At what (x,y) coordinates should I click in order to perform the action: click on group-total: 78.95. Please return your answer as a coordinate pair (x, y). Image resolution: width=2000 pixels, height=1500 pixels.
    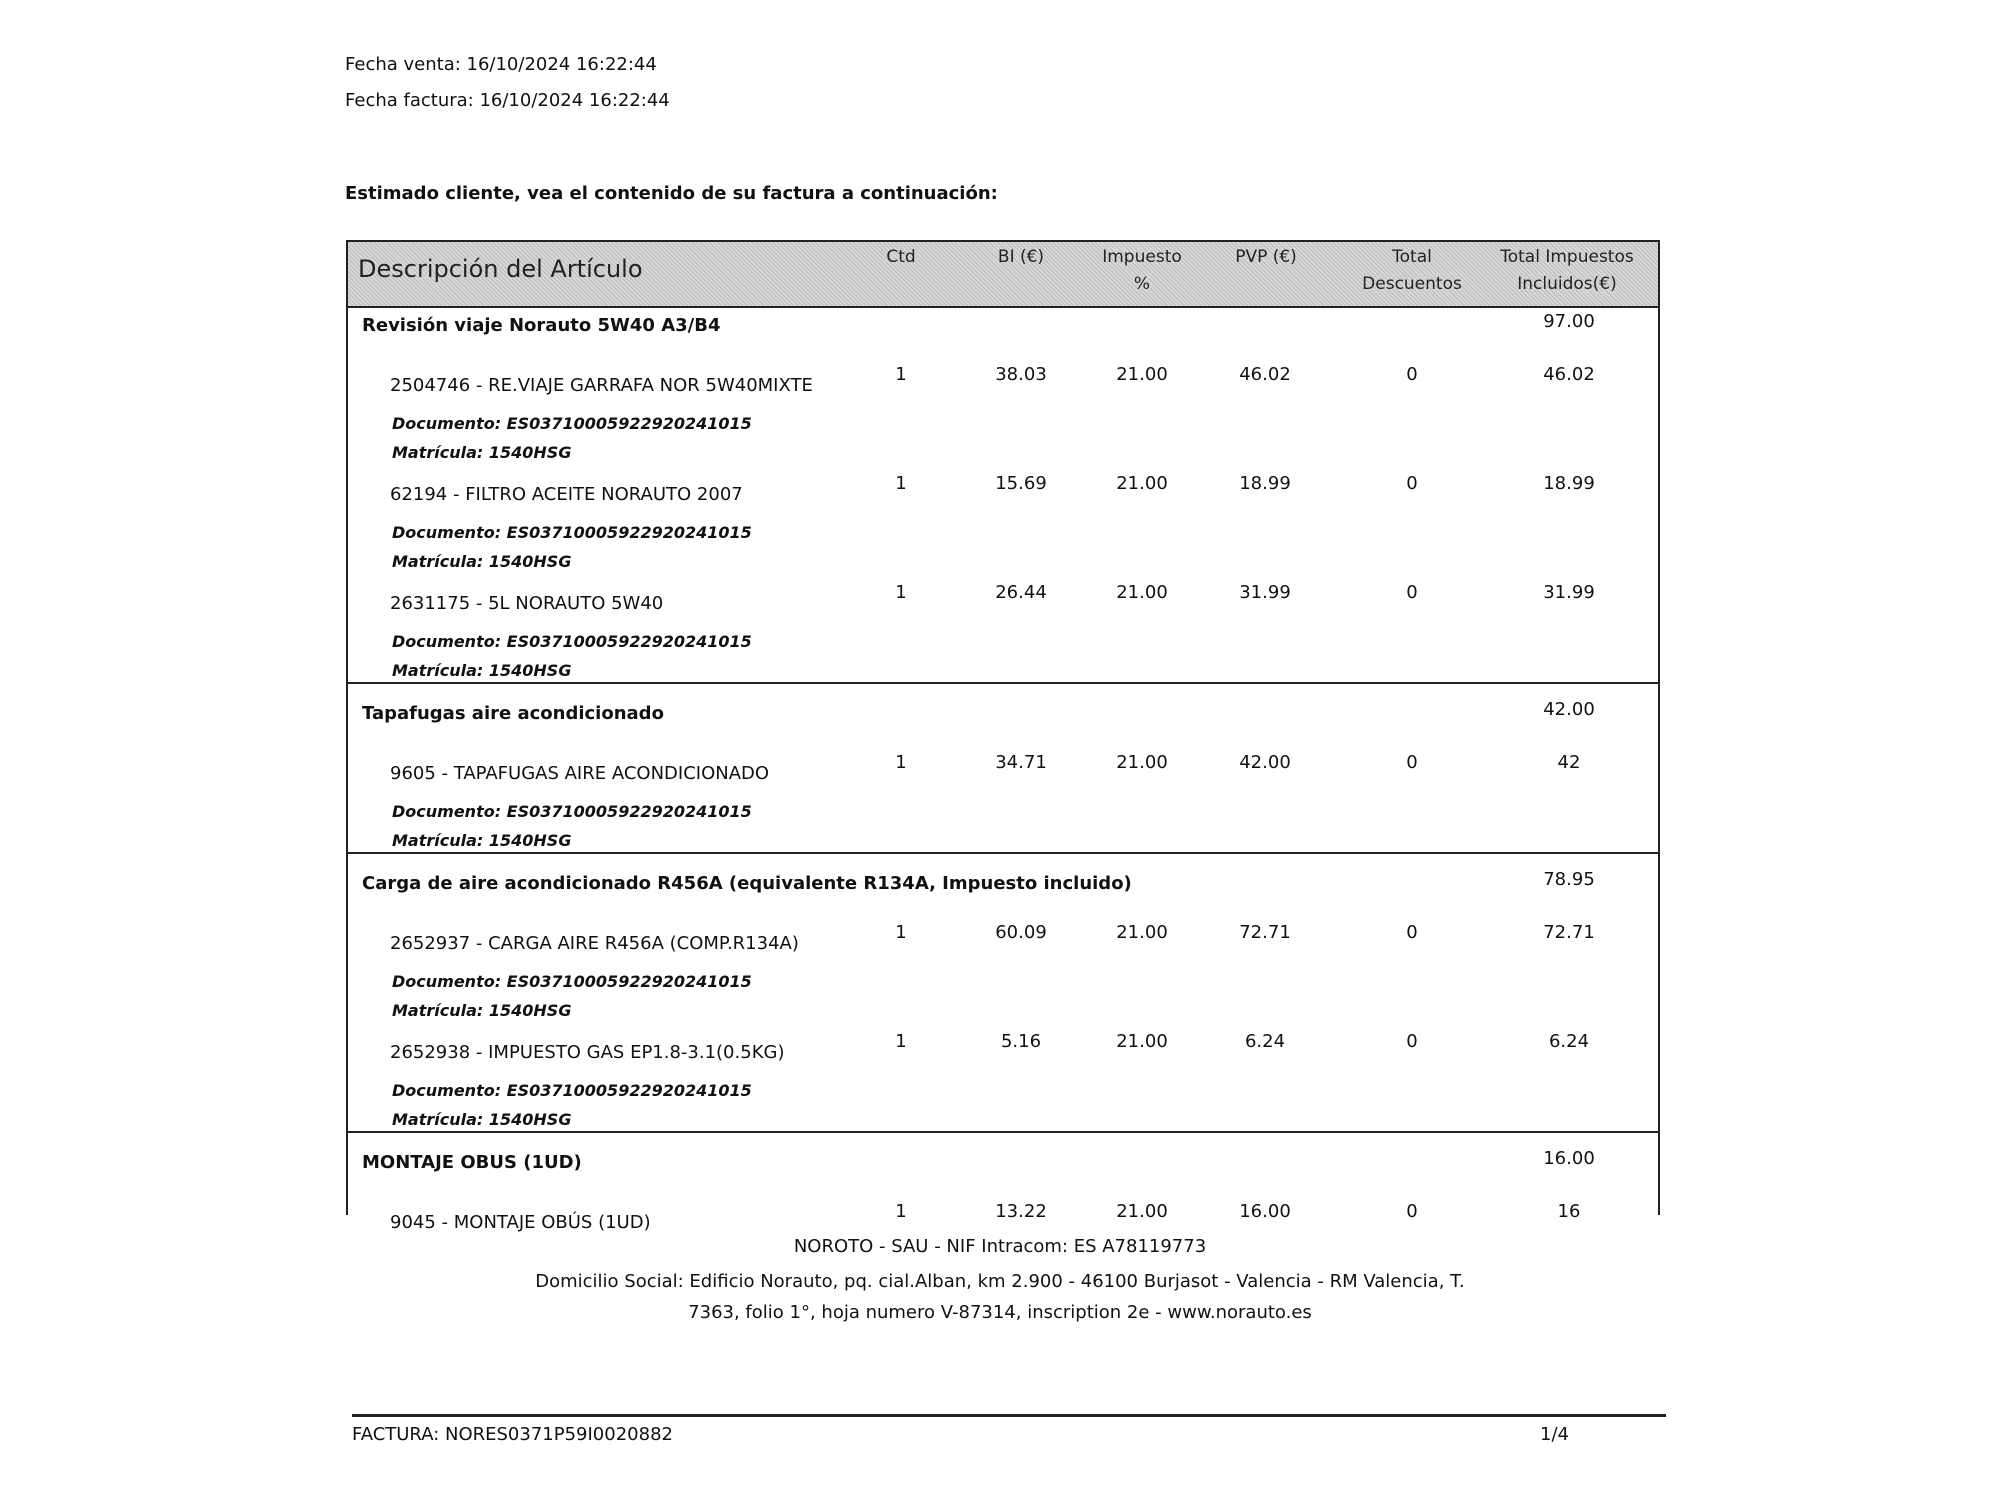
    Looking at the image, I should click on (1569, 879).